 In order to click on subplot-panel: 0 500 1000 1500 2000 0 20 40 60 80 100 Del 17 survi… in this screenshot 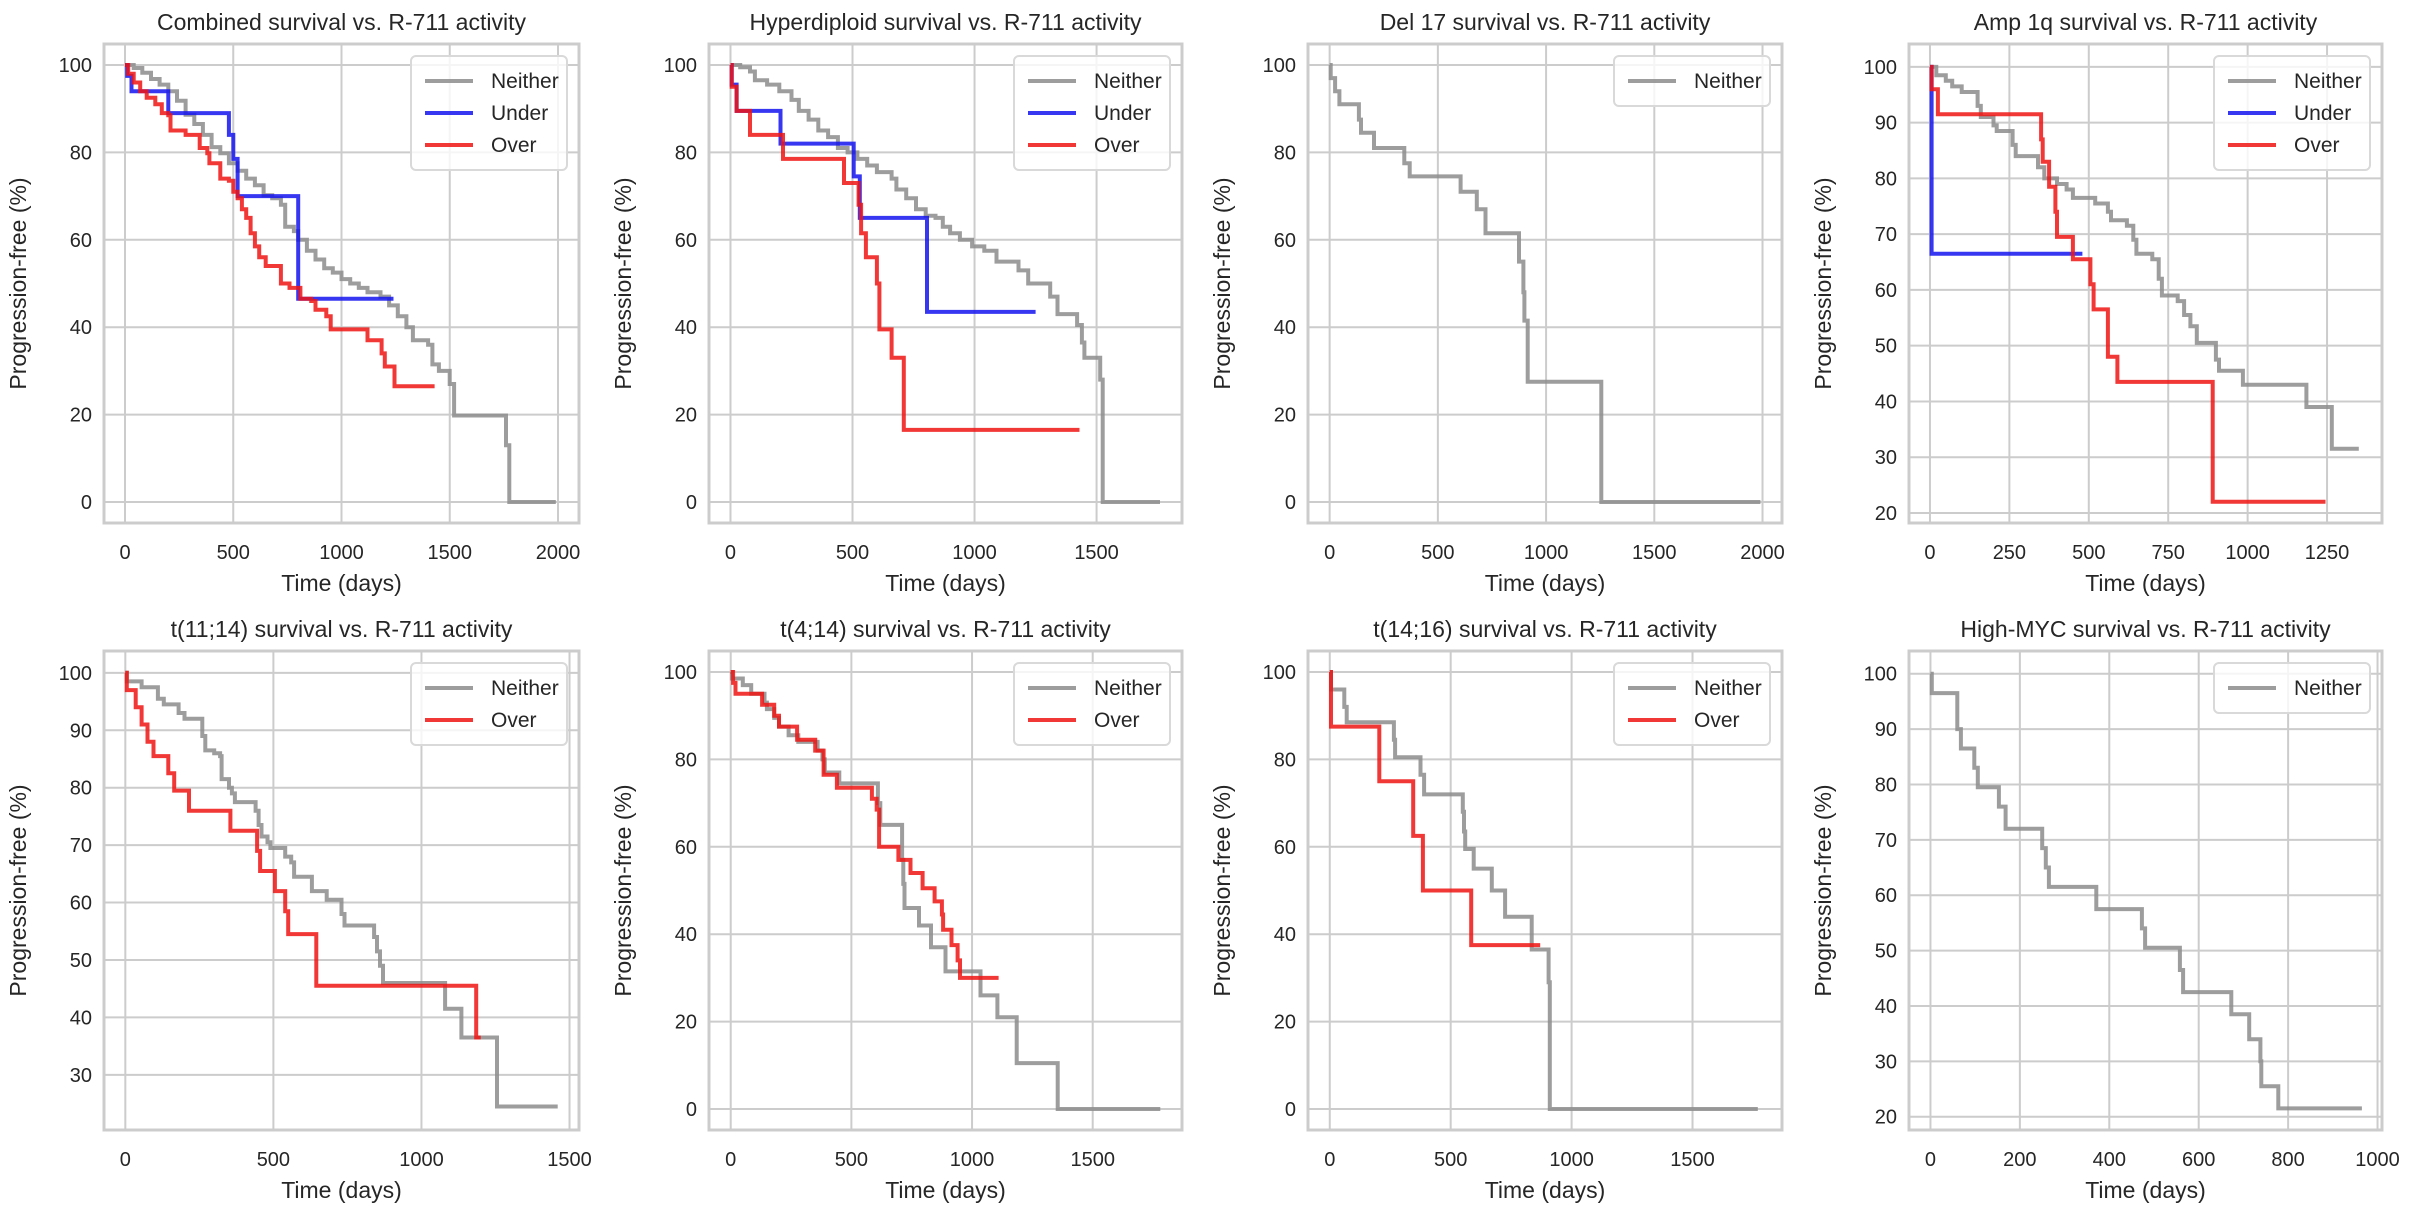, I will do `click(1497, 302)`.